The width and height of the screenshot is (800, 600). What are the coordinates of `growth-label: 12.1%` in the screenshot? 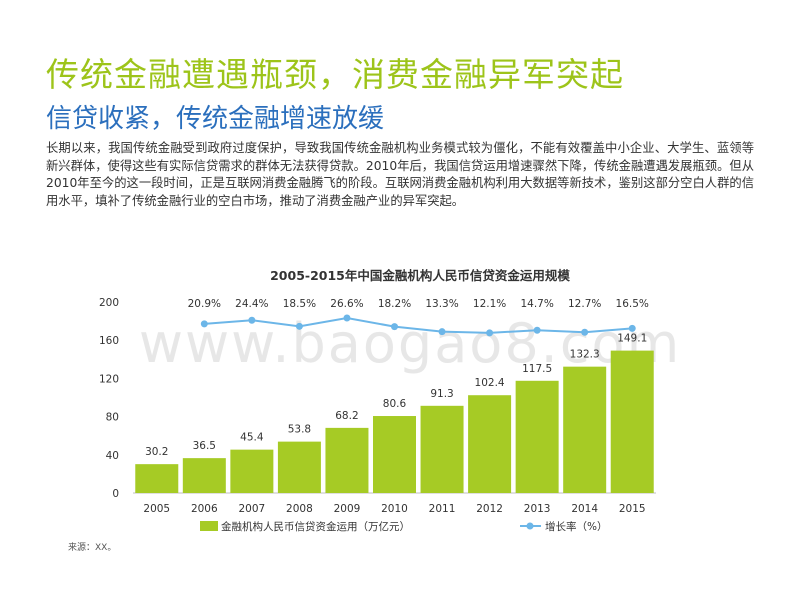 It's located at (489, 304).